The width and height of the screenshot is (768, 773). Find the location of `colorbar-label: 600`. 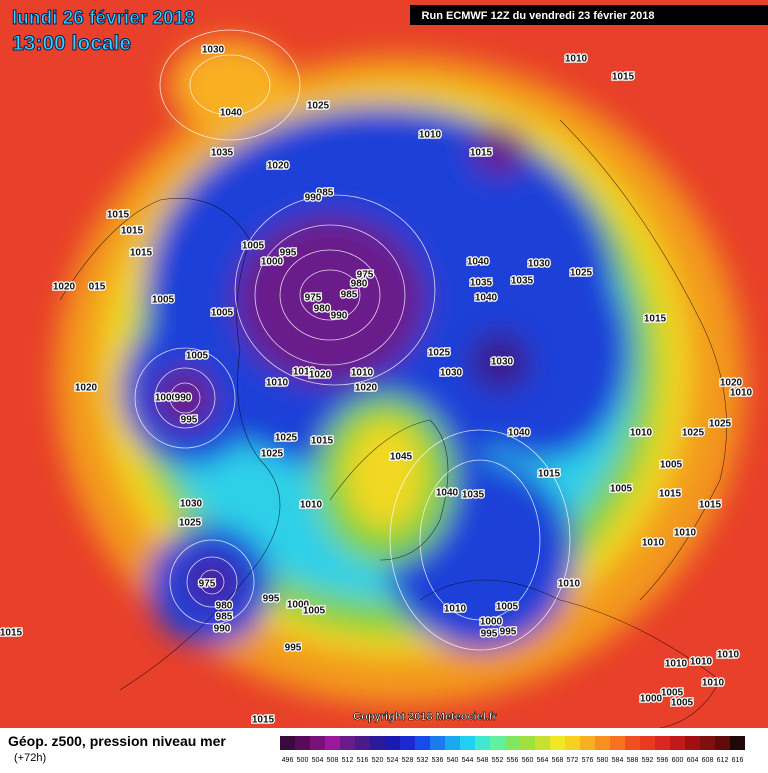

colorbar-label: 600 is located at coordinates (678, 760).